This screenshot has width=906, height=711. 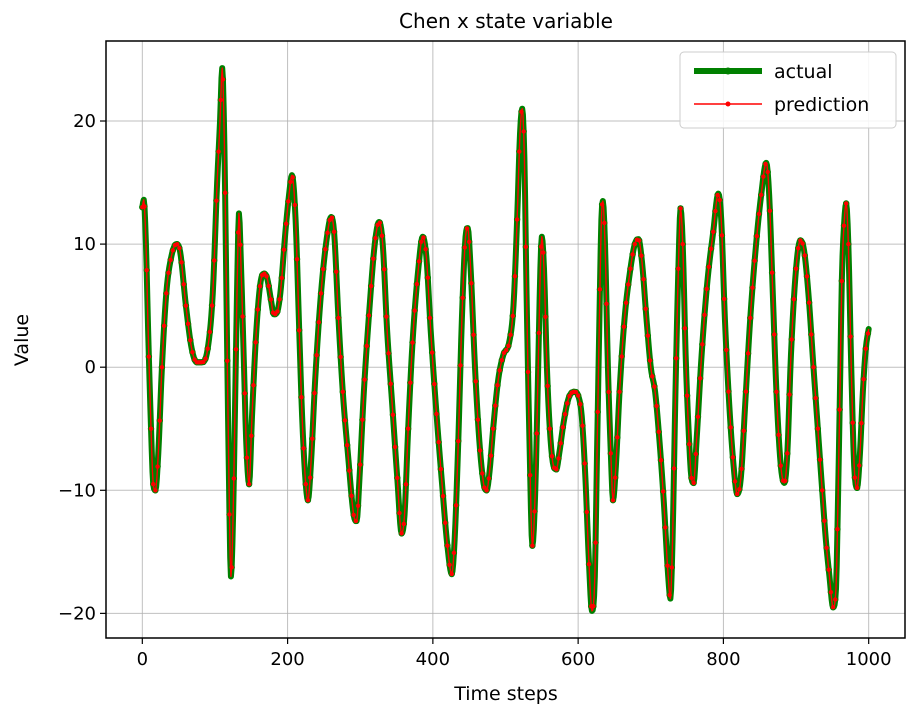 What do you see at coordinates (84, 121) in the screenshot?
I see `y-tick-label: 20` at bounding box center [84, 121].